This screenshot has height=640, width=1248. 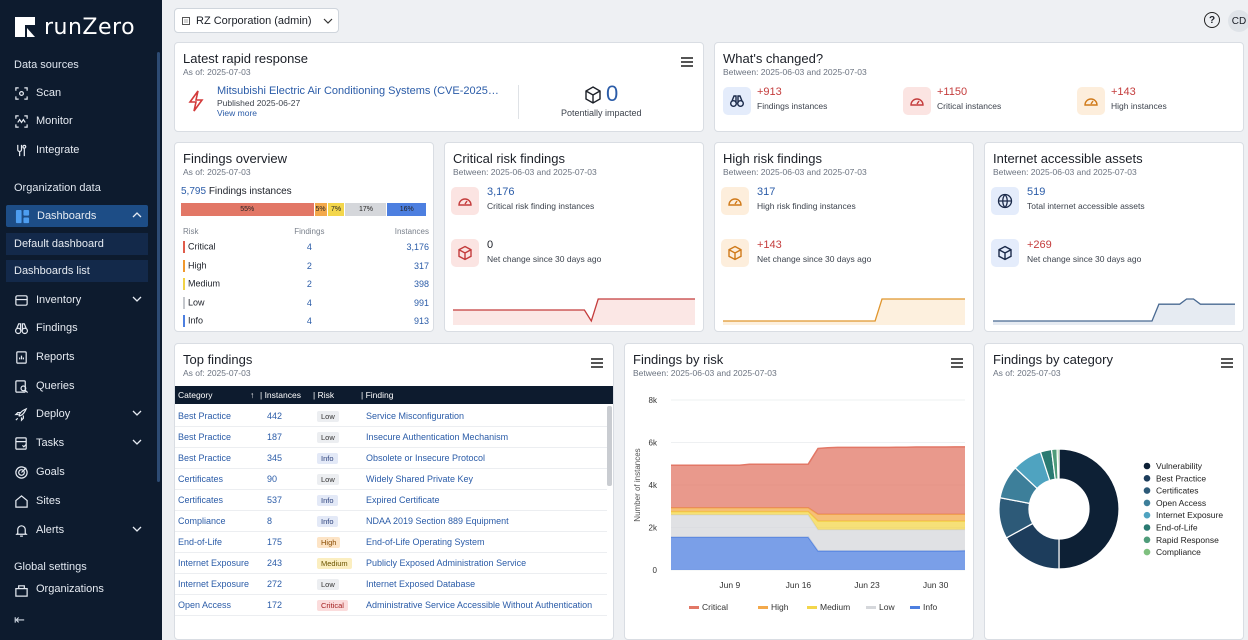 What do you see at coordinates (377, 395) in the screenshot?
I see `col-finding: | Finding` at bounding box center [377, 395].